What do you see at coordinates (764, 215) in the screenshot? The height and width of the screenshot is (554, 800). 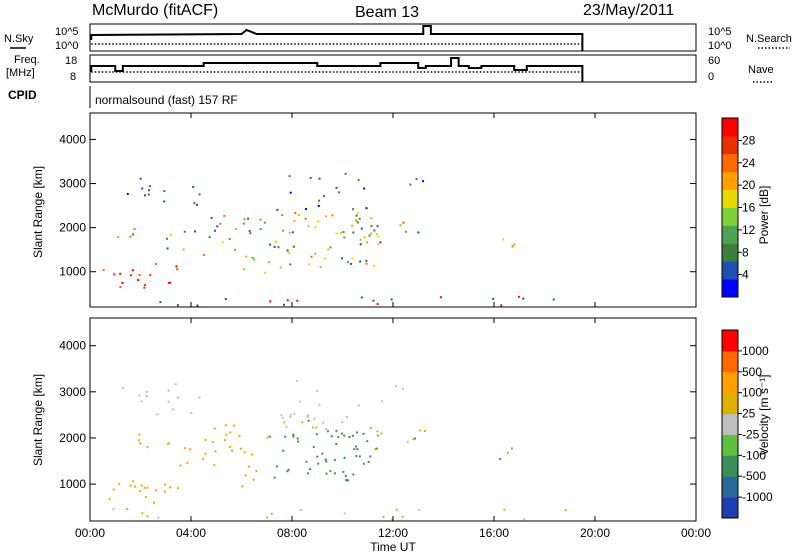 I see `power-colorbar-label: Power [dB]` at bounding box center [764, 215].